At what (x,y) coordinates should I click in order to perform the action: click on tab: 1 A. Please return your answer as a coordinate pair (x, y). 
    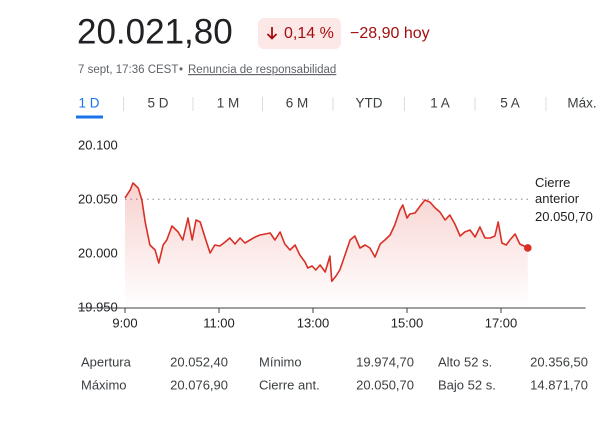
    Looking at the image, I should click on (440, 103).